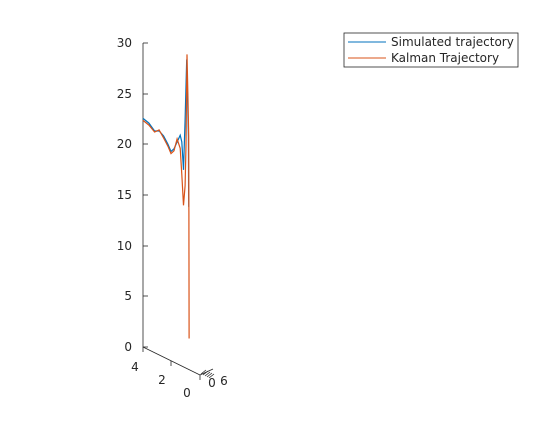  What do you see at coordinates (162, 380) in the screenshot?
I see `x-tick-label: 2` at bounding box center [162, 380].